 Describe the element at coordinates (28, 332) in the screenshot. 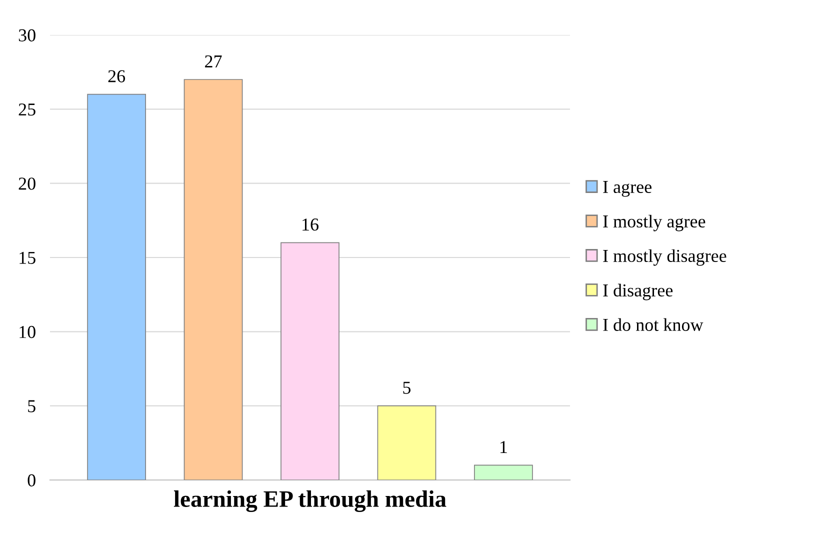

I see `y-tick-label: 10` at that location.